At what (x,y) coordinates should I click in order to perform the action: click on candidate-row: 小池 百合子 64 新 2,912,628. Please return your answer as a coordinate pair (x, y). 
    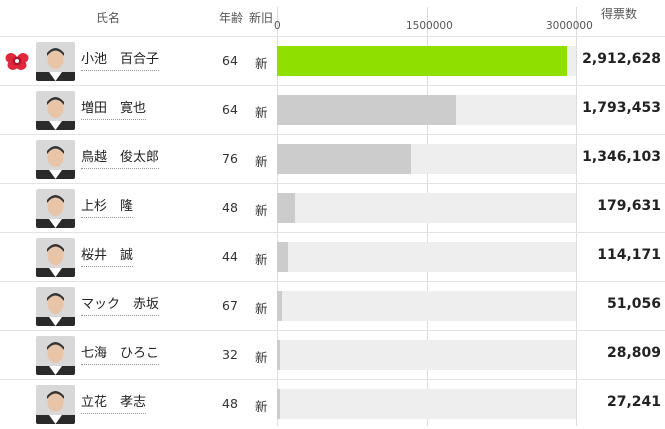
    Looking at the image, I should click on (332, 61).